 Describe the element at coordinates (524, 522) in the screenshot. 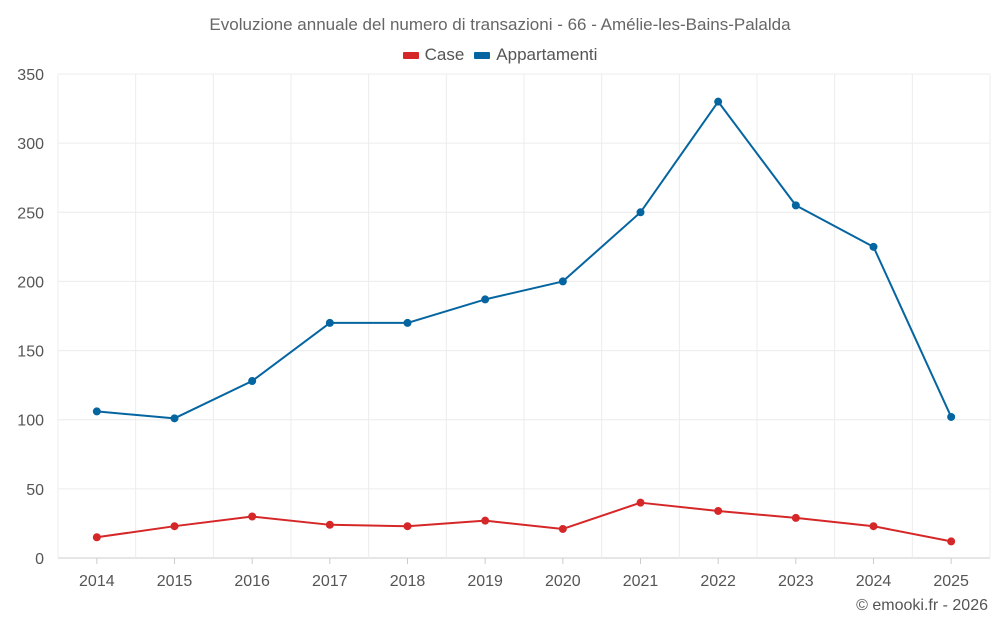

I see `series-line-case` at that location.